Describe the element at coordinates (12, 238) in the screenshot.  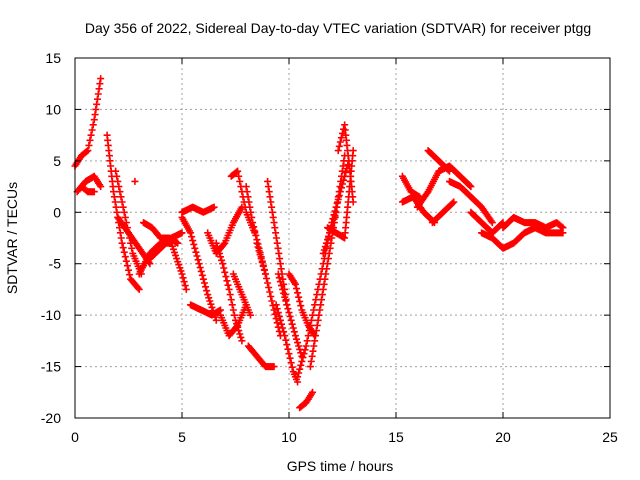
I see `y-axis-label: SDTVAR / TECUs` at that location.